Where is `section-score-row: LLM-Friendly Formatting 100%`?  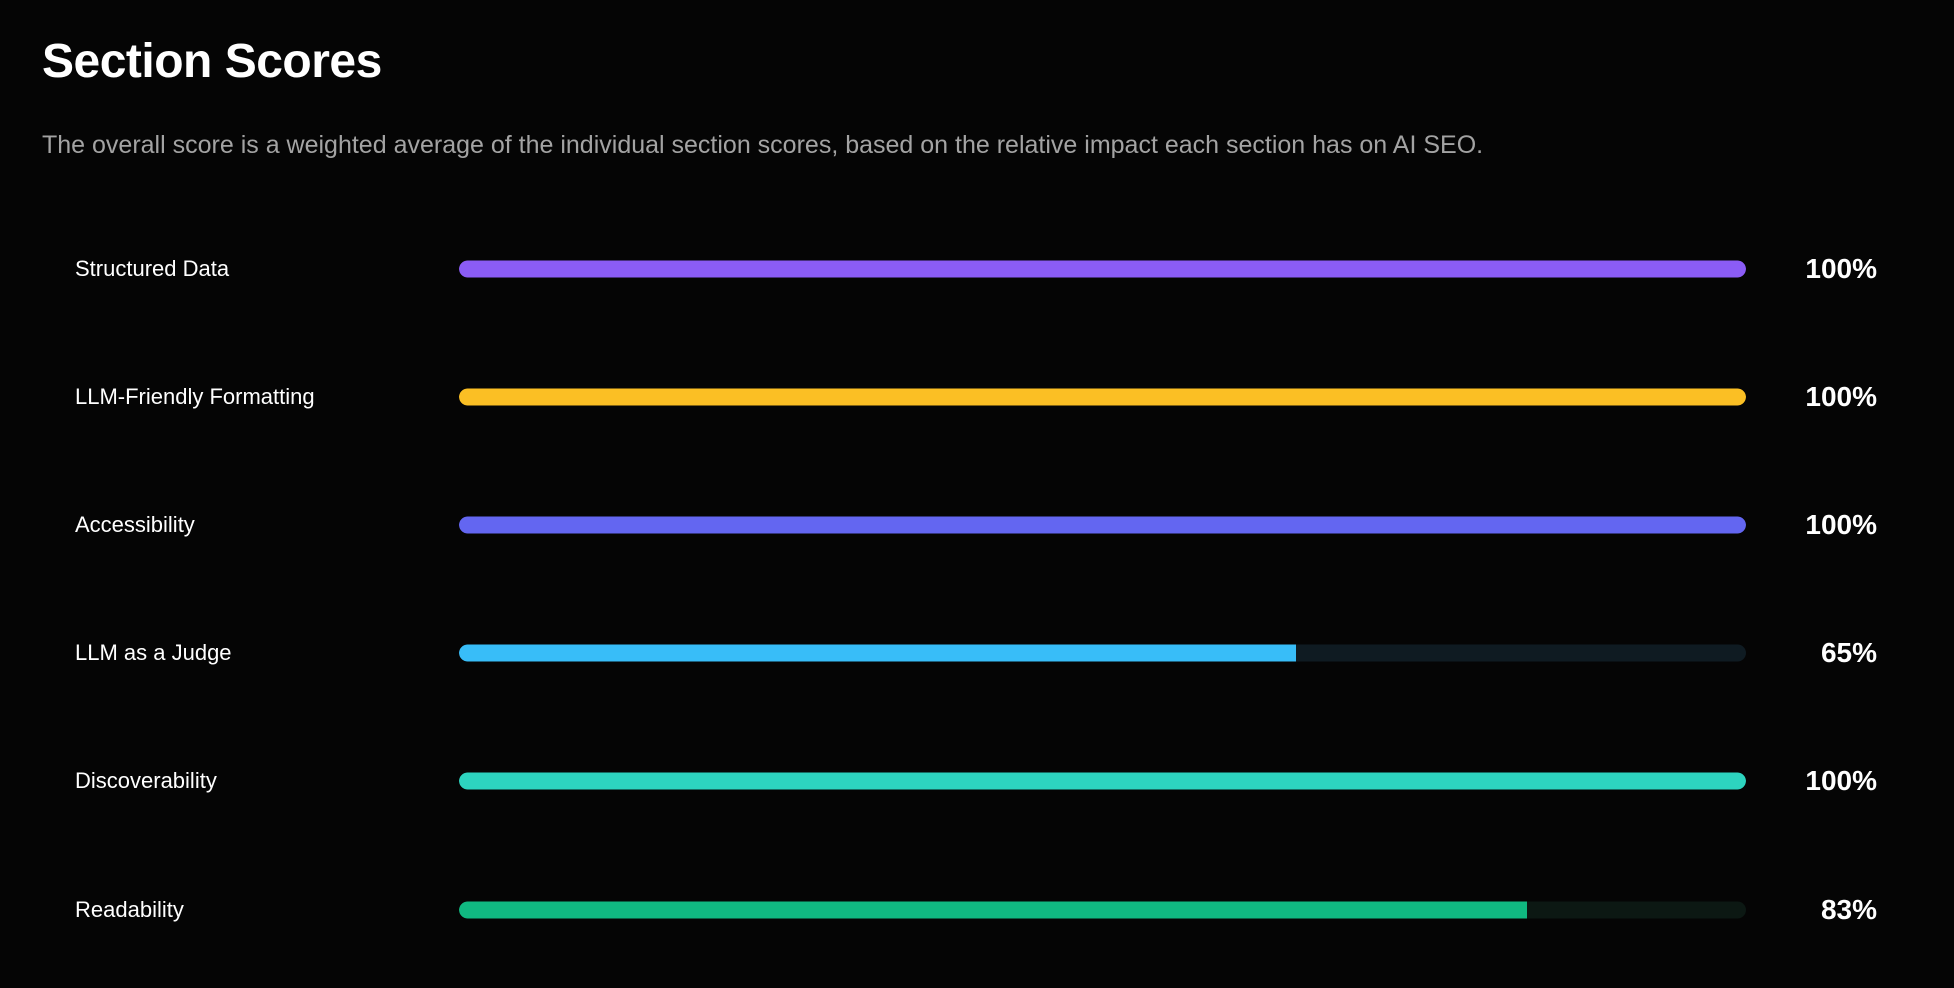
section-score-row: LLM-Friendly Formatting 100% is located at coordinates (977, 397).